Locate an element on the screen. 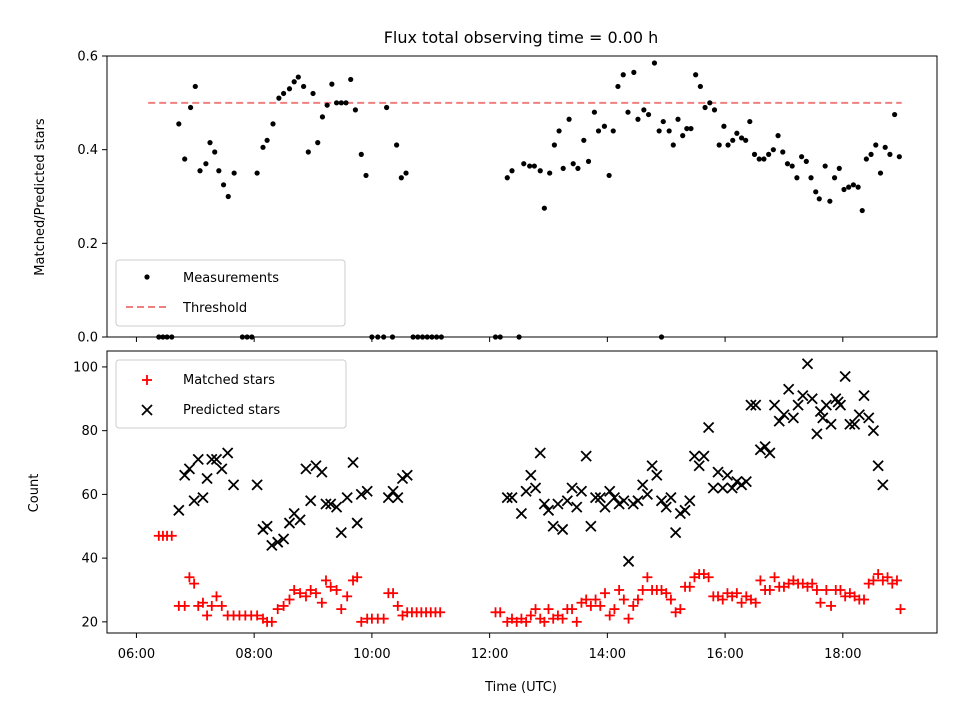 The image size is (960, 720). bottom-y-tick-label: 60 is located at coordinates (89, 495).